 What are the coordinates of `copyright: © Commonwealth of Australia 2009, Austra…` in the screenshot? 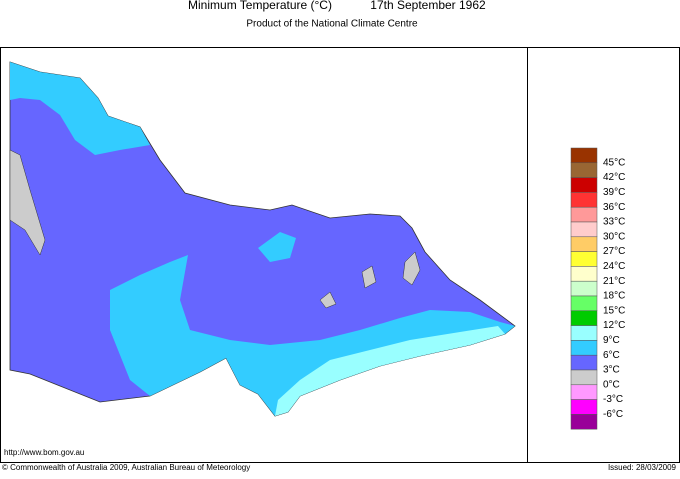 It's located at (126, 467).